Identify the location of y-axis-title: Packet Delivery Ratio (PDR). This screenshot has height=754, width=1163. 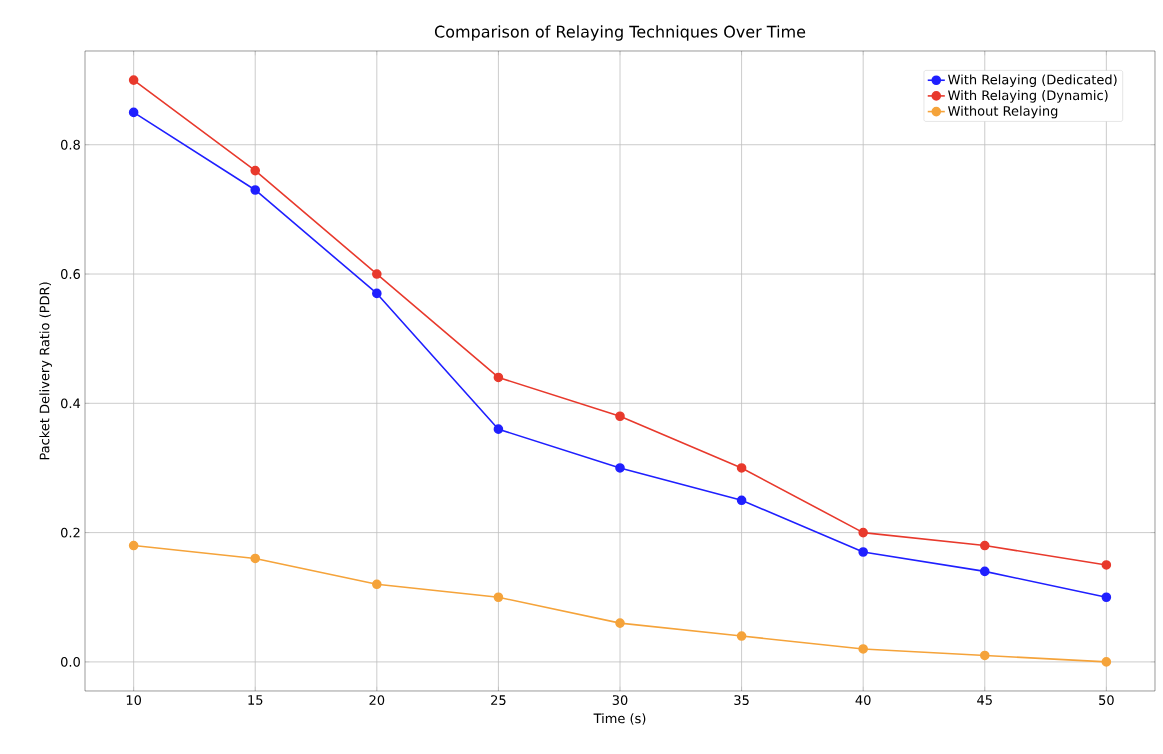
(45, 371).